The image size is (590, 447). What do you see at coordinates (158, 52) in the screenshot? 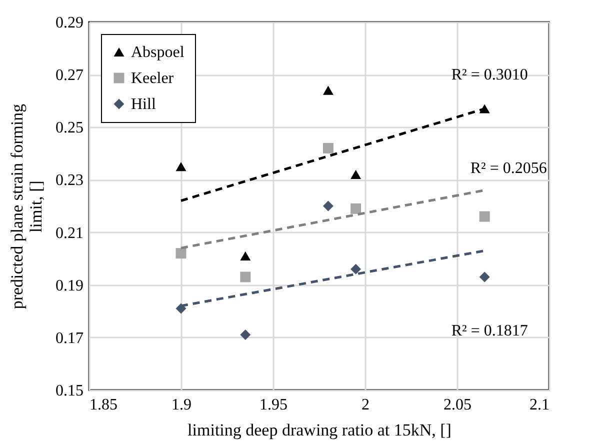
I see `legend-label: Abspoel` at bounding box center [158, 52].